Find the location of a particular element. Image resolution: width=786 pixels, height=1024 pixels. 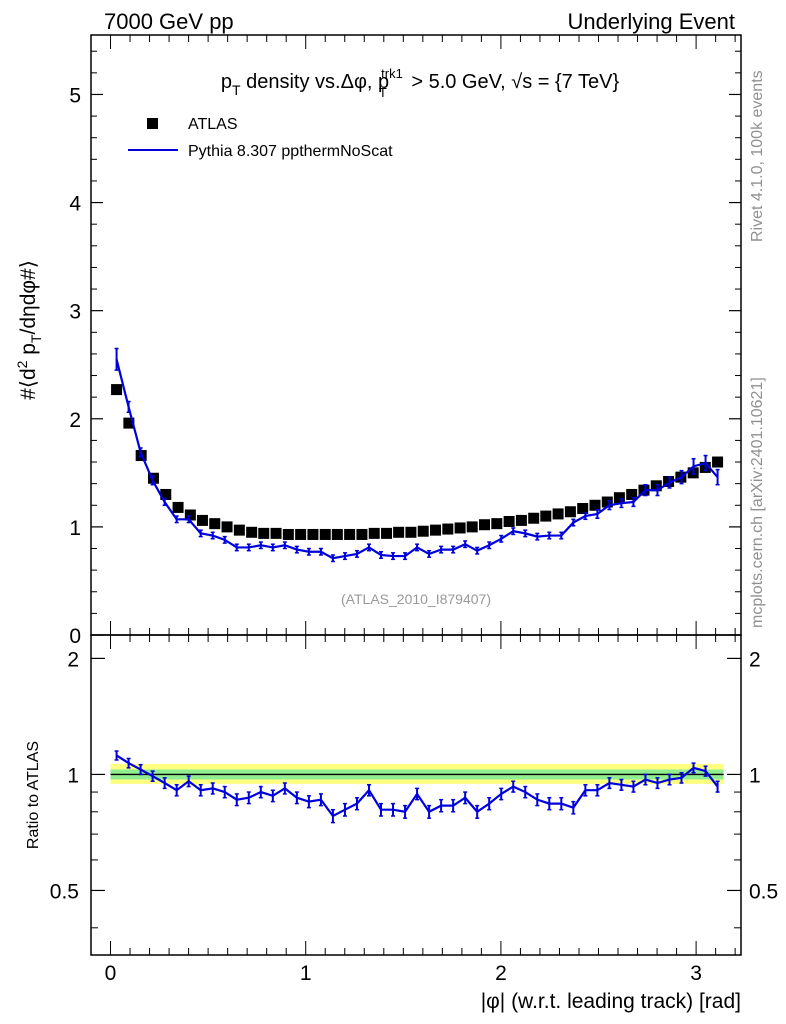

main-ylabel: #⟨d2 pT/dηdφ#⟩ is located at coordinates (29, 330).